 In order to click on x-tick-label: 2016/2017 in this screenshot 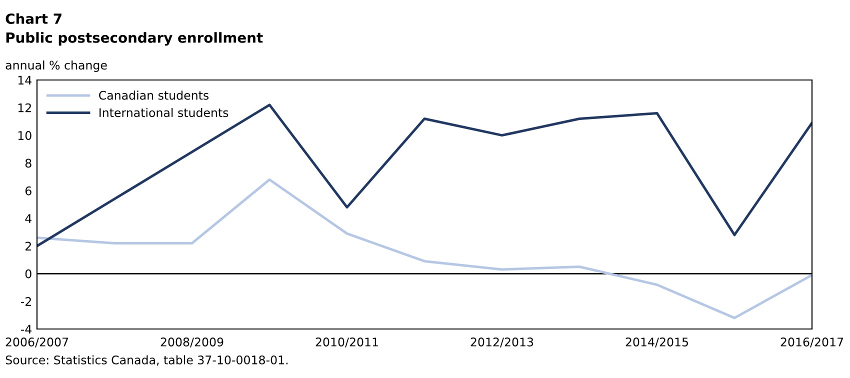, I will do `click(812, 343)`.